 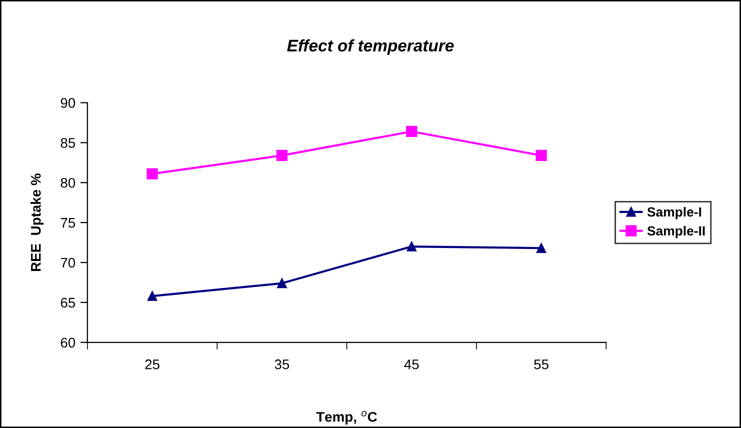 What do you see at coordinates (37, 223) in the screenshot?
I see `y-axis-title: REE Uptake %` at bounding box center [37, 223].